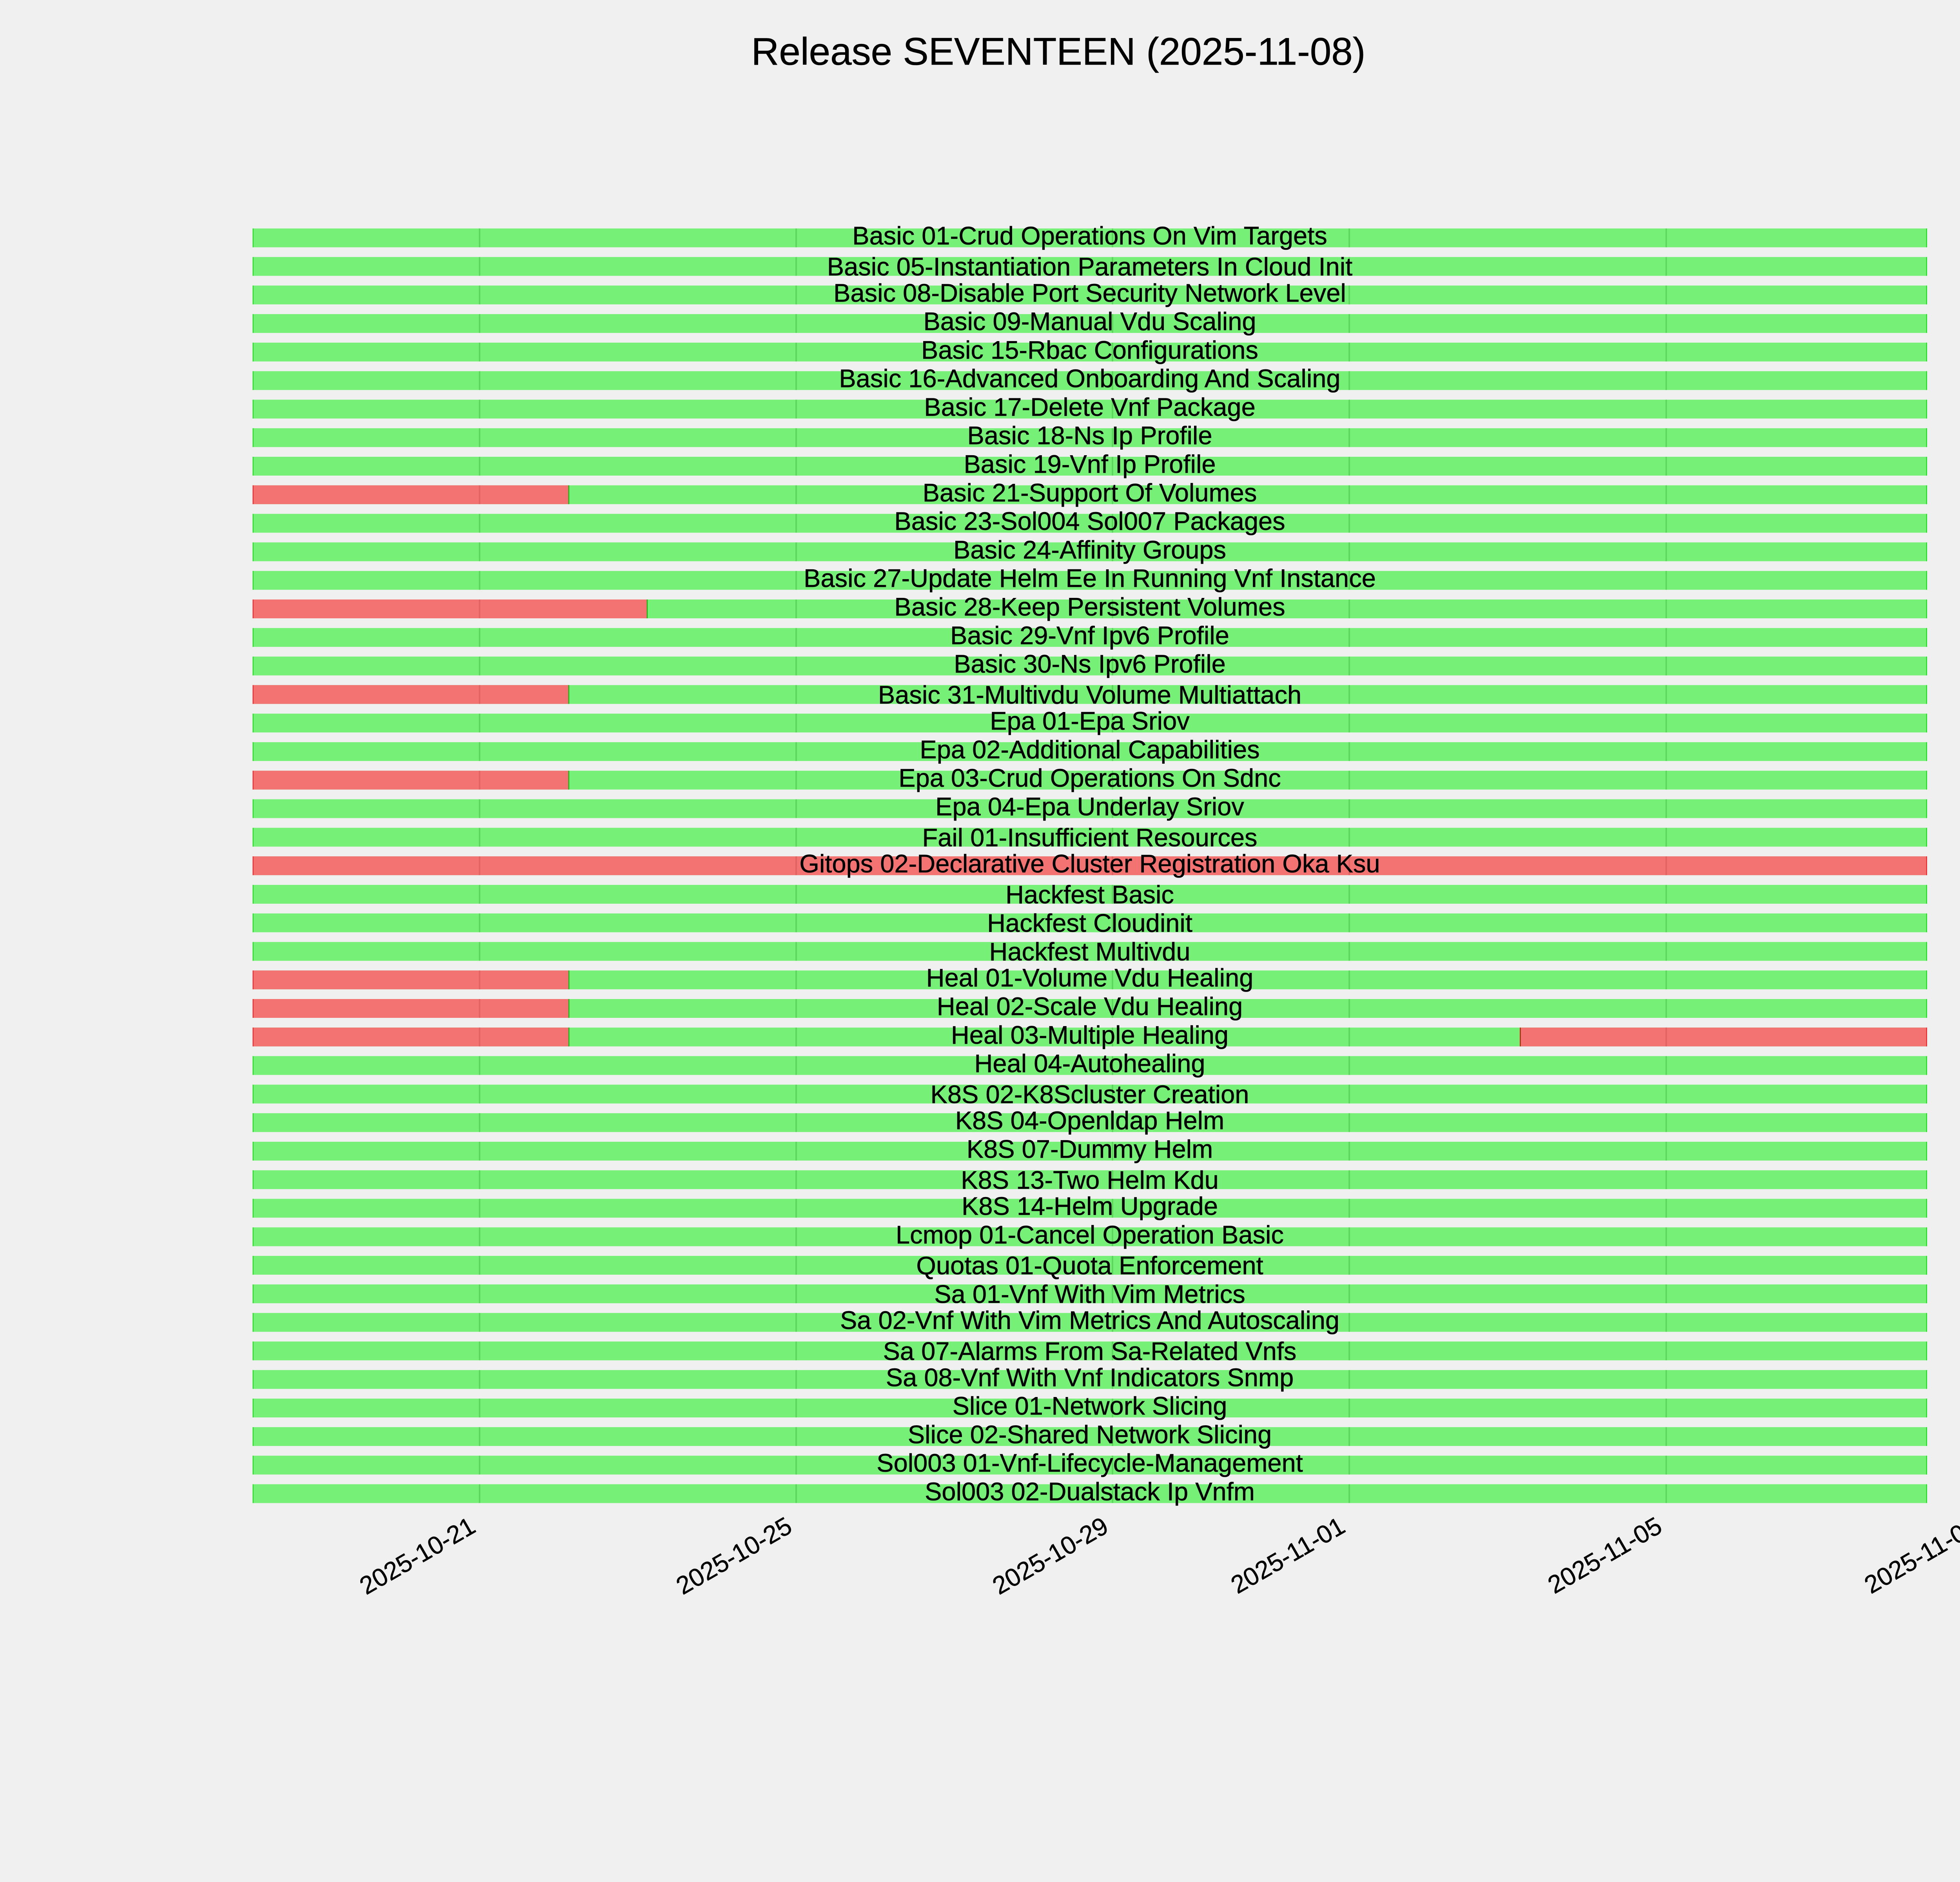 The image size is (1960, 1882). What do you see at coordinates (1089, 406) in the screenshot?
I see `svg-text: Basic 17-Delete Vnf Package` at bounding box center [1089, 406].